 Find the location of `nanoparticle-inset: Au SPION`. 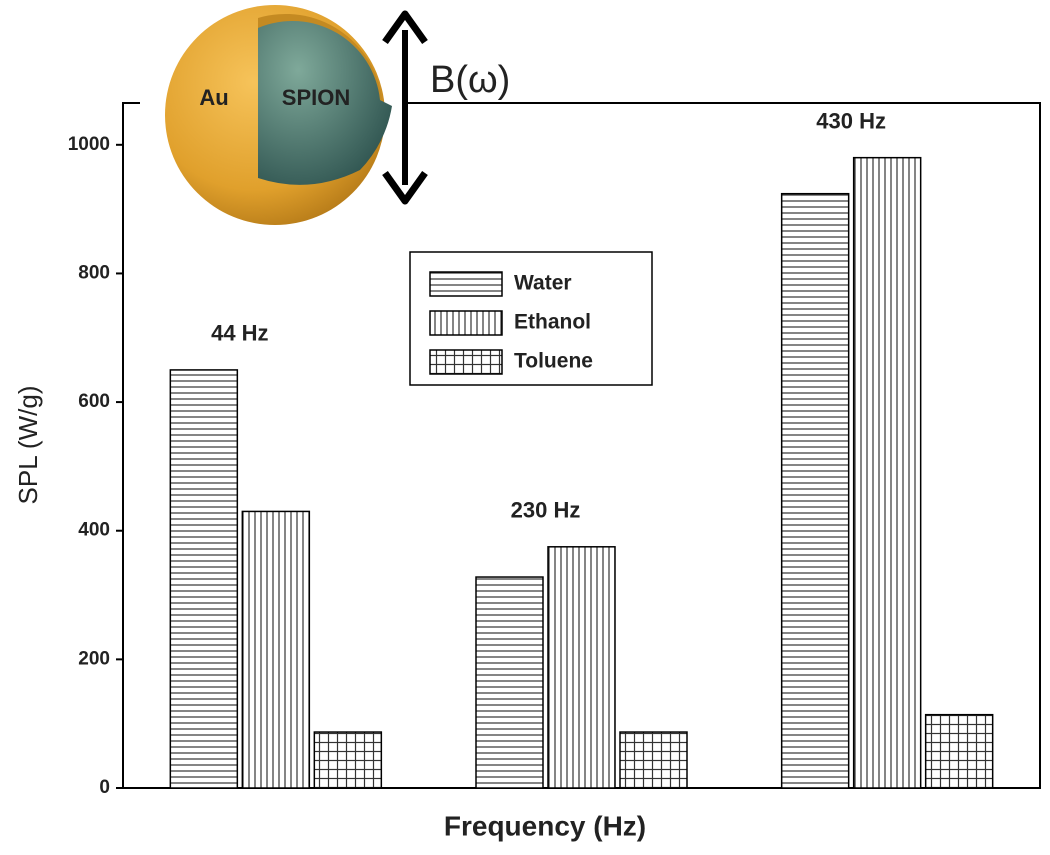

nanoparticle-inset: Au SPION is located at coordinates (278, 115).